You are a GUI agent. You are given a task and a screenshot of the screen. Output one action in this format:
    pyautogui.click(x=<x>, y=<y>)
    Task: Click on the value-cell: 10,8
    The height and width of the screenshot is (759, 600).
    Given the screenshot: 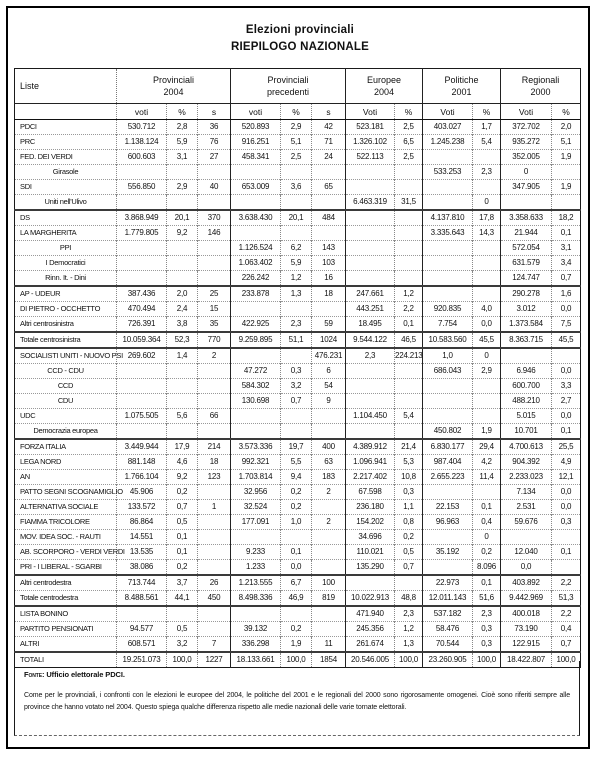 What is the action you would take?
    pyautogui.click(x=408, y=477)
    